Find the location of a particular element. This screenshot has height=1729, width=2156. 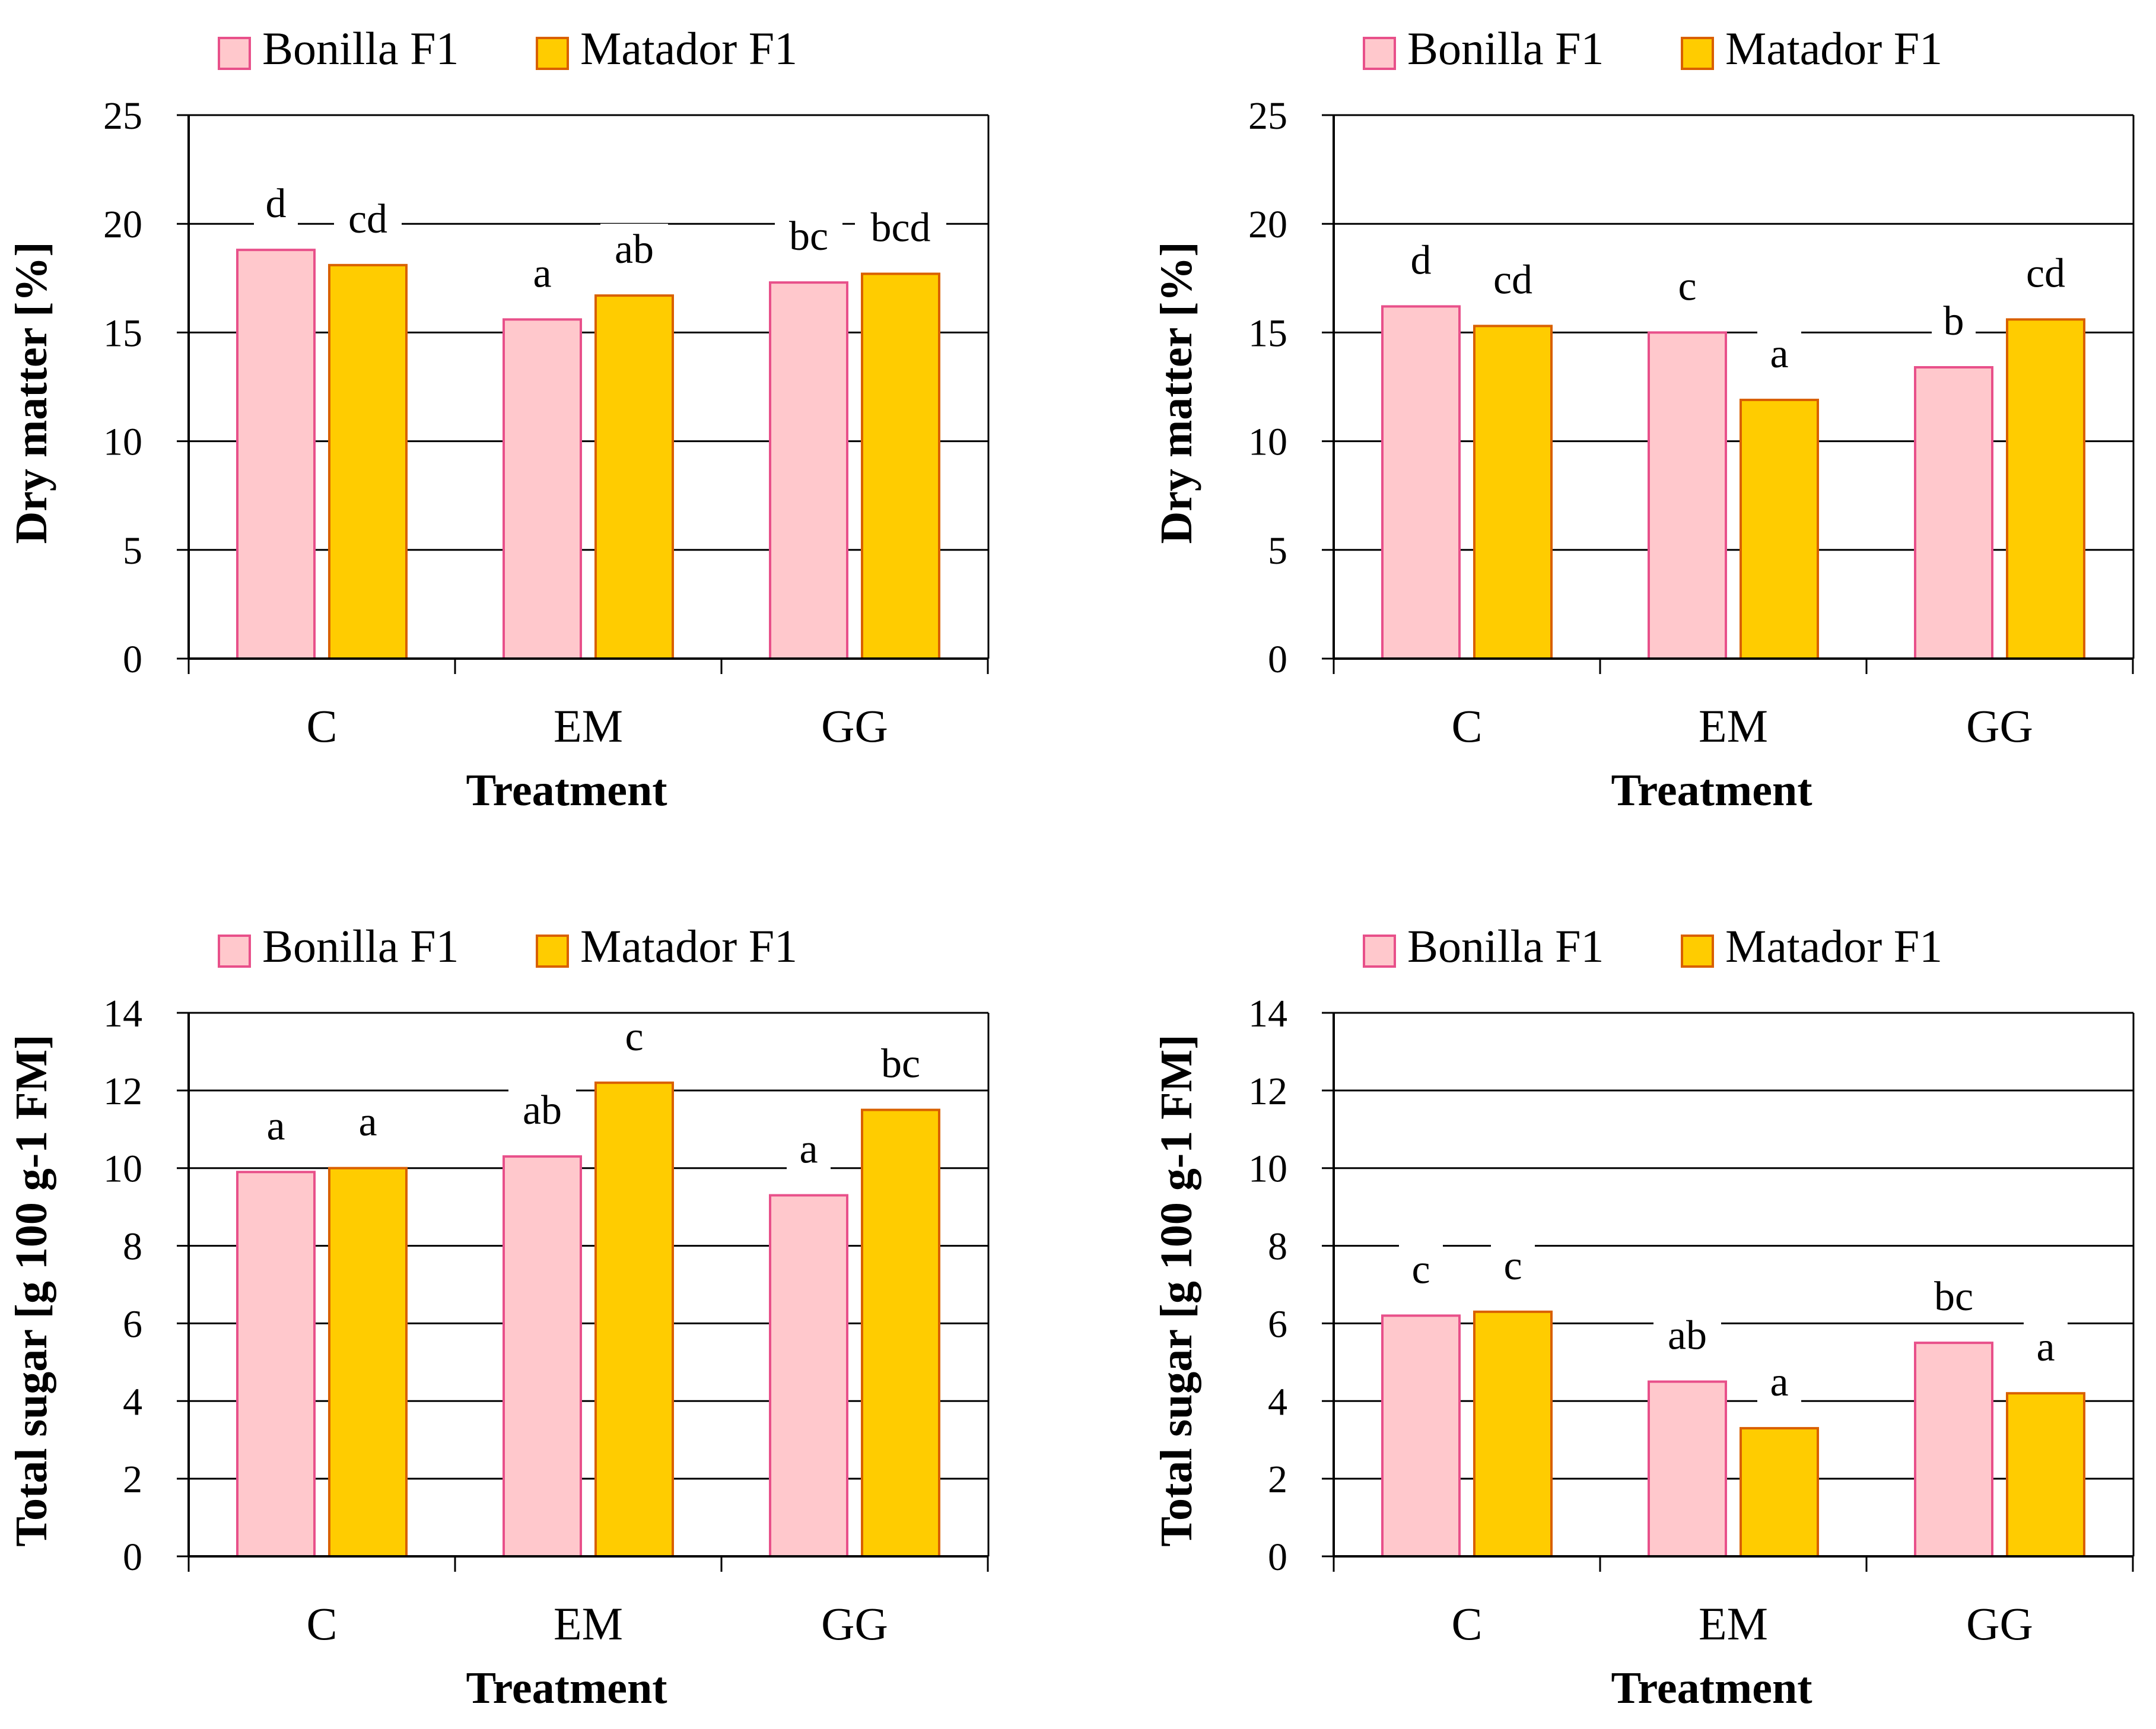

y-tick-label: 25 is located at coordinates (122, 116).